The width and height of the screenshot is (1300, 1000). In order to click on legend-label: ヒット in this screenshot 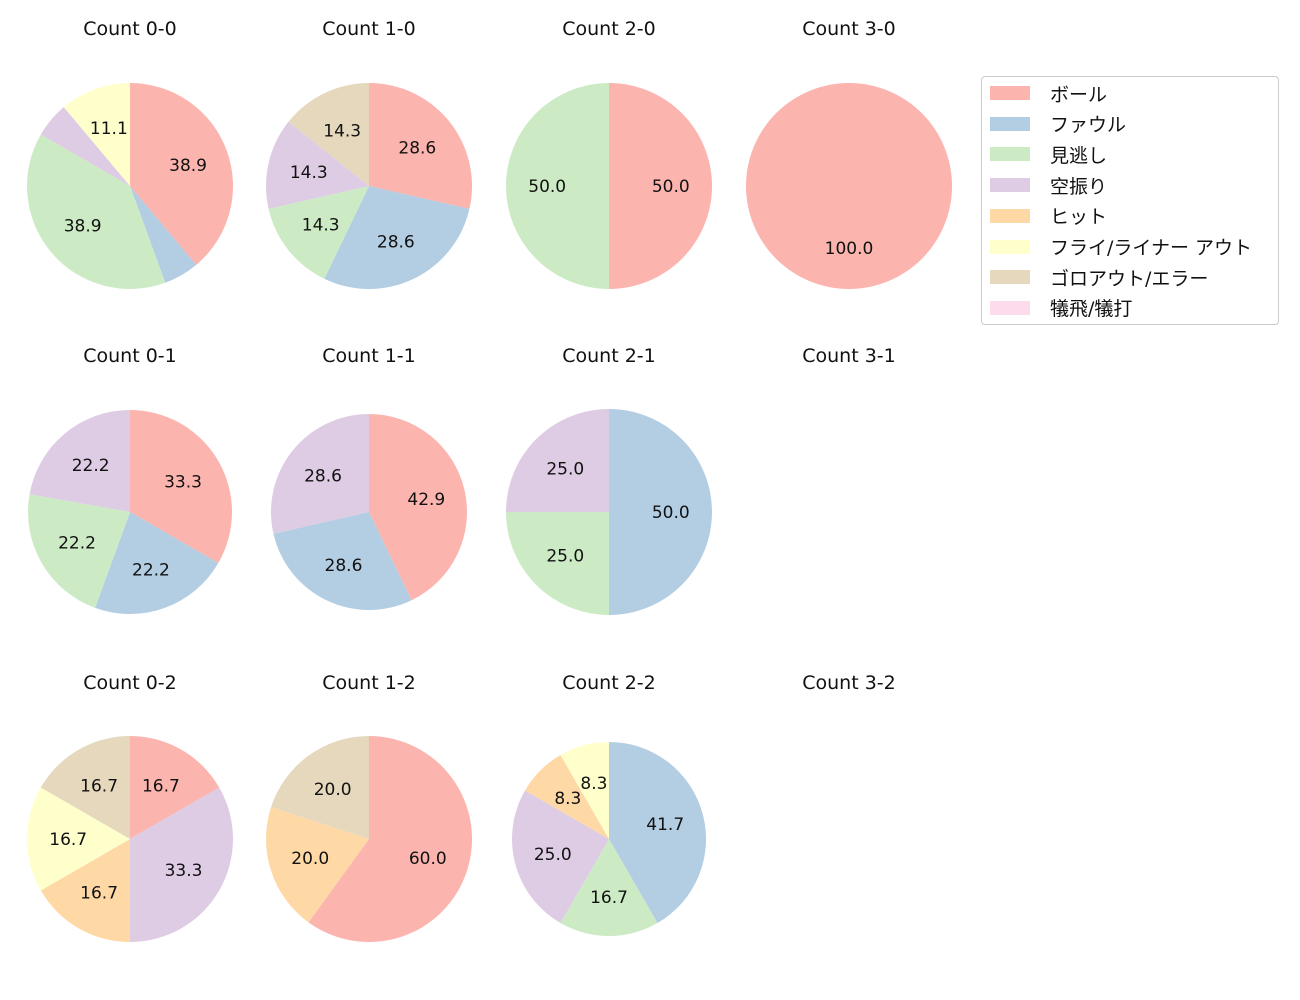, I will do `click(1079, 217)`.